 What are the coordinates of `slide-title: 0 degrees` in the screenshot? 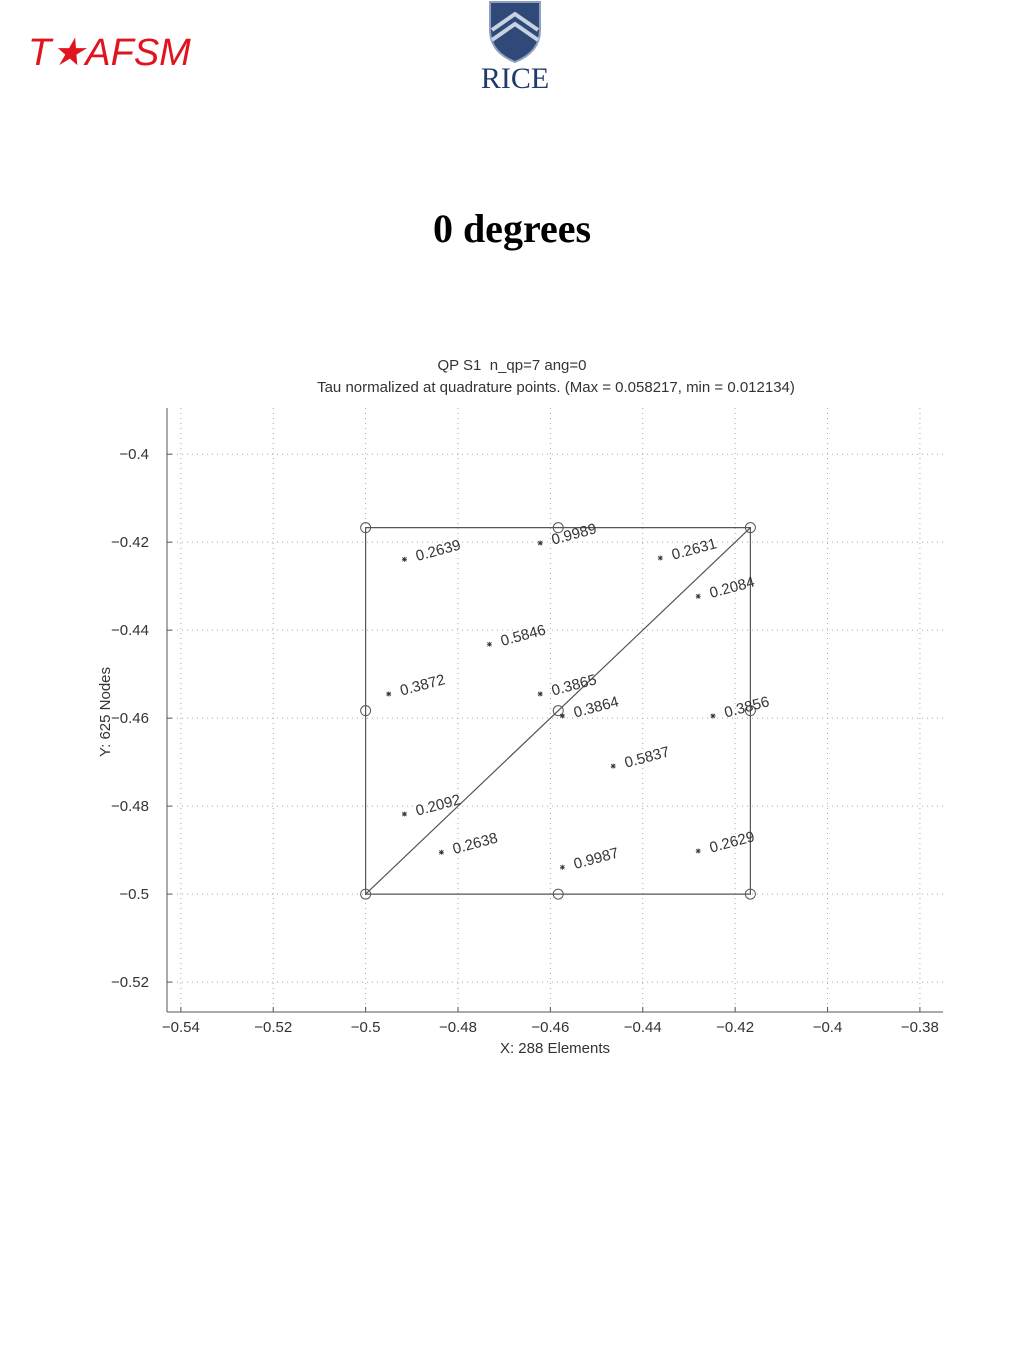 It's located at (512, 228).